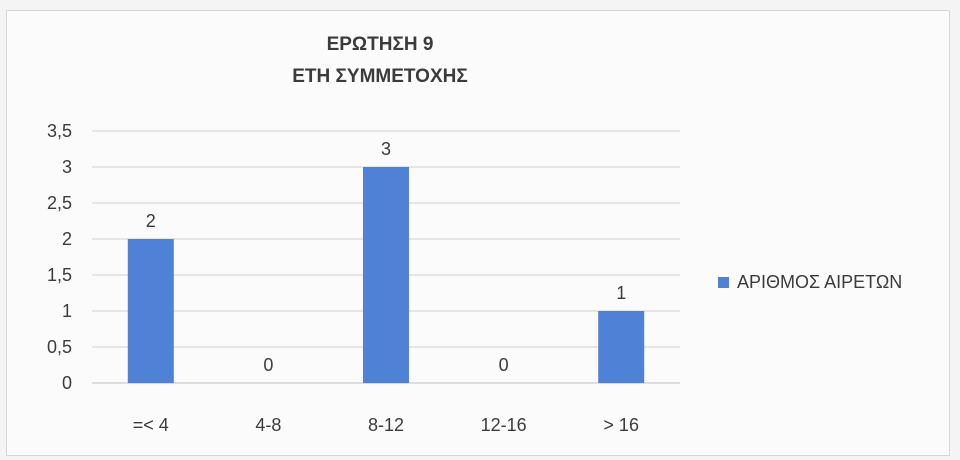 This screenshot has width=960, height=460. I want to click on y-tick-label: 3,5, so click(59, 131).